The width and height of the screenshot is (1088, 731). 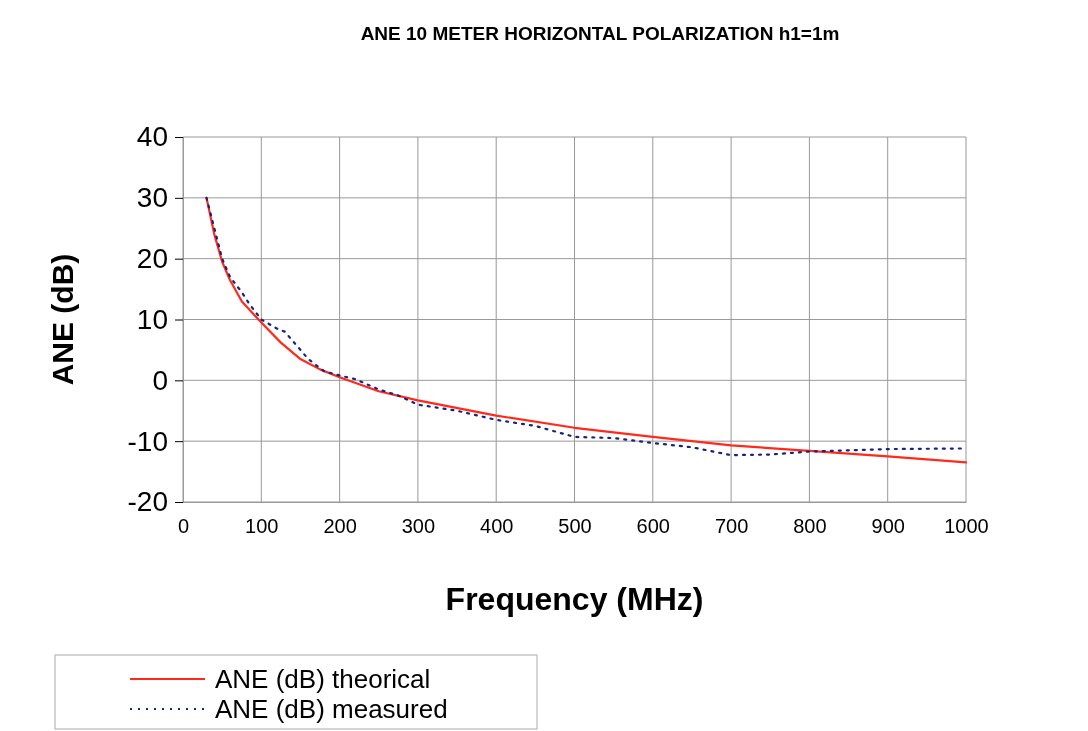 What do you see at coordinates (183, 526) in the screenshot?
I see `x-tick-label: 0` at bounding box center [183, 526].